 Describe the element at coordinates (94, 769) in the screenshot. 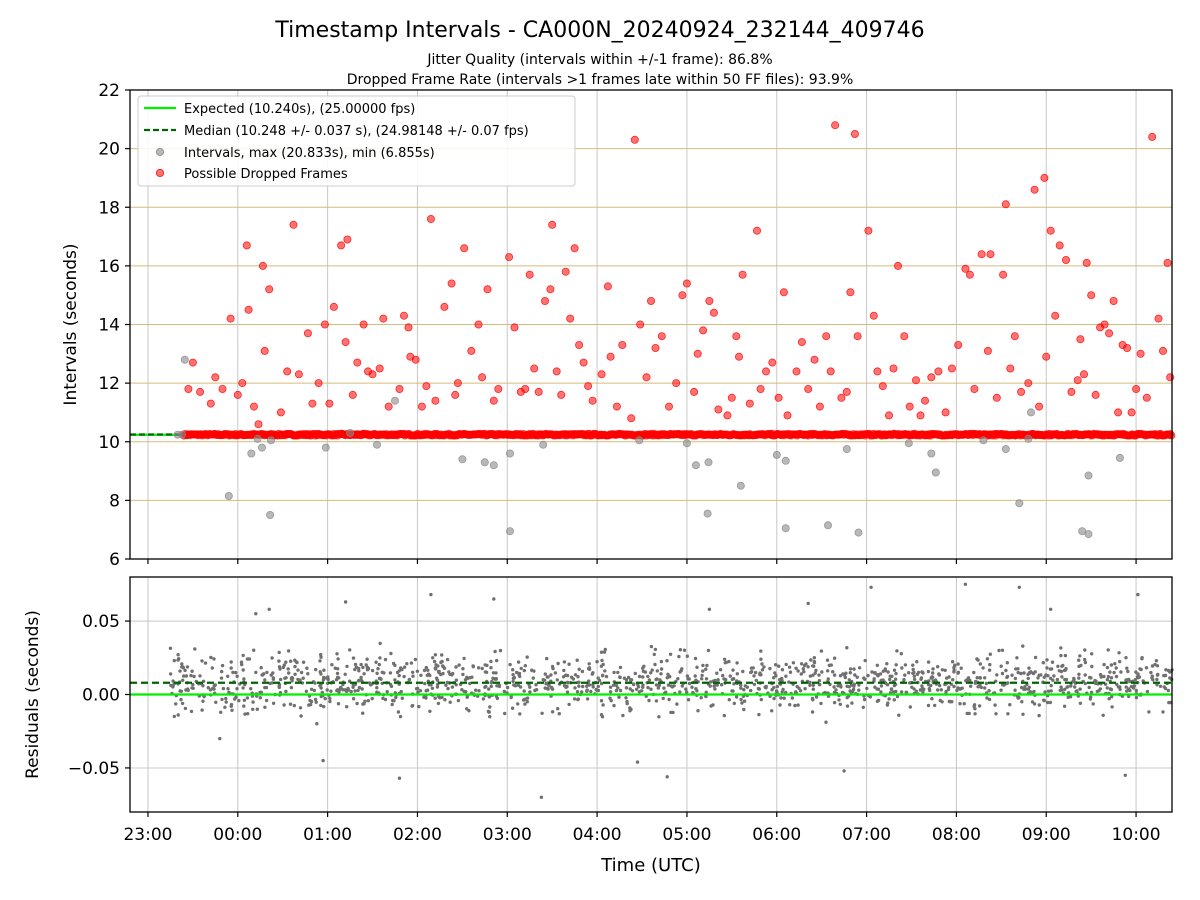

I see `residuals-y-tick-label: −0.05` at that location.